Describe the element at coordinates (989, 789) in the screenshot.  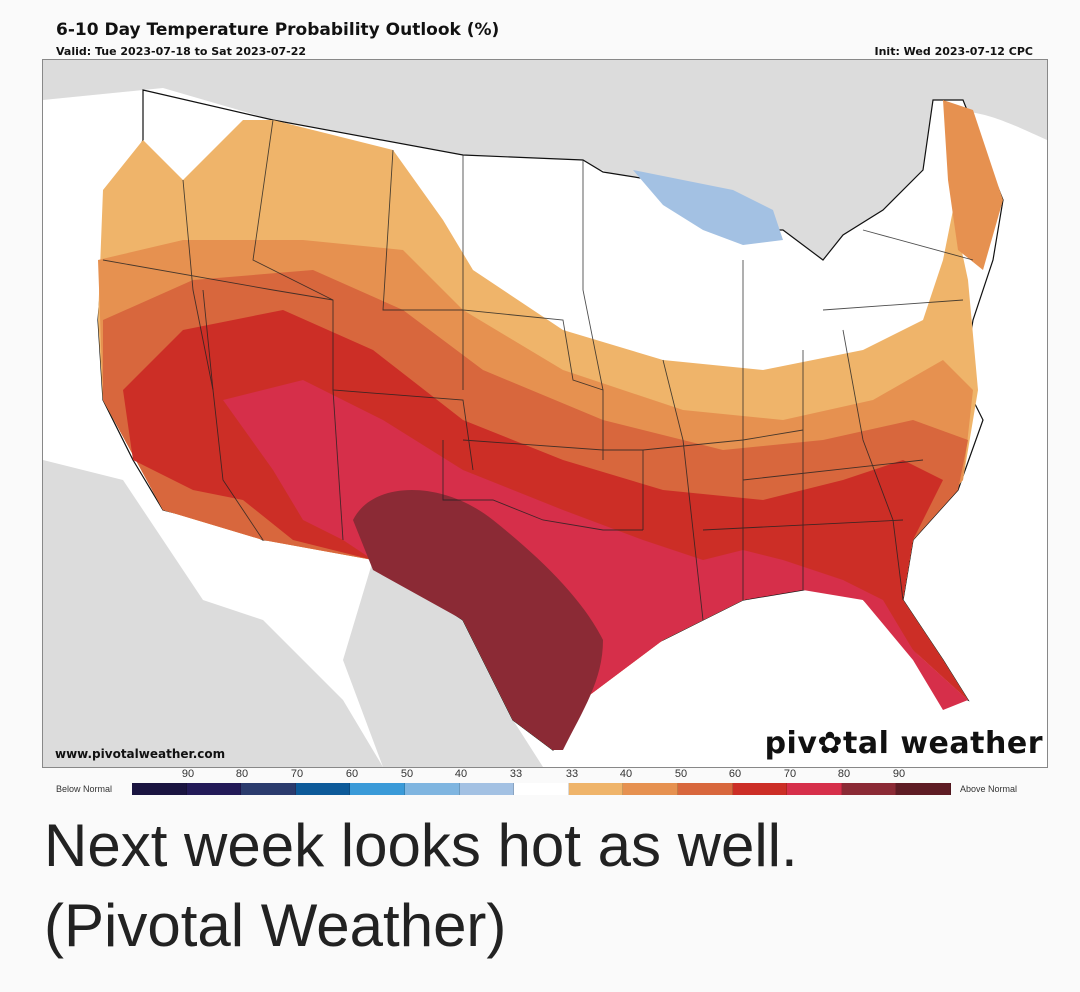
I see `above-normal-label: Above Normal` at that location.